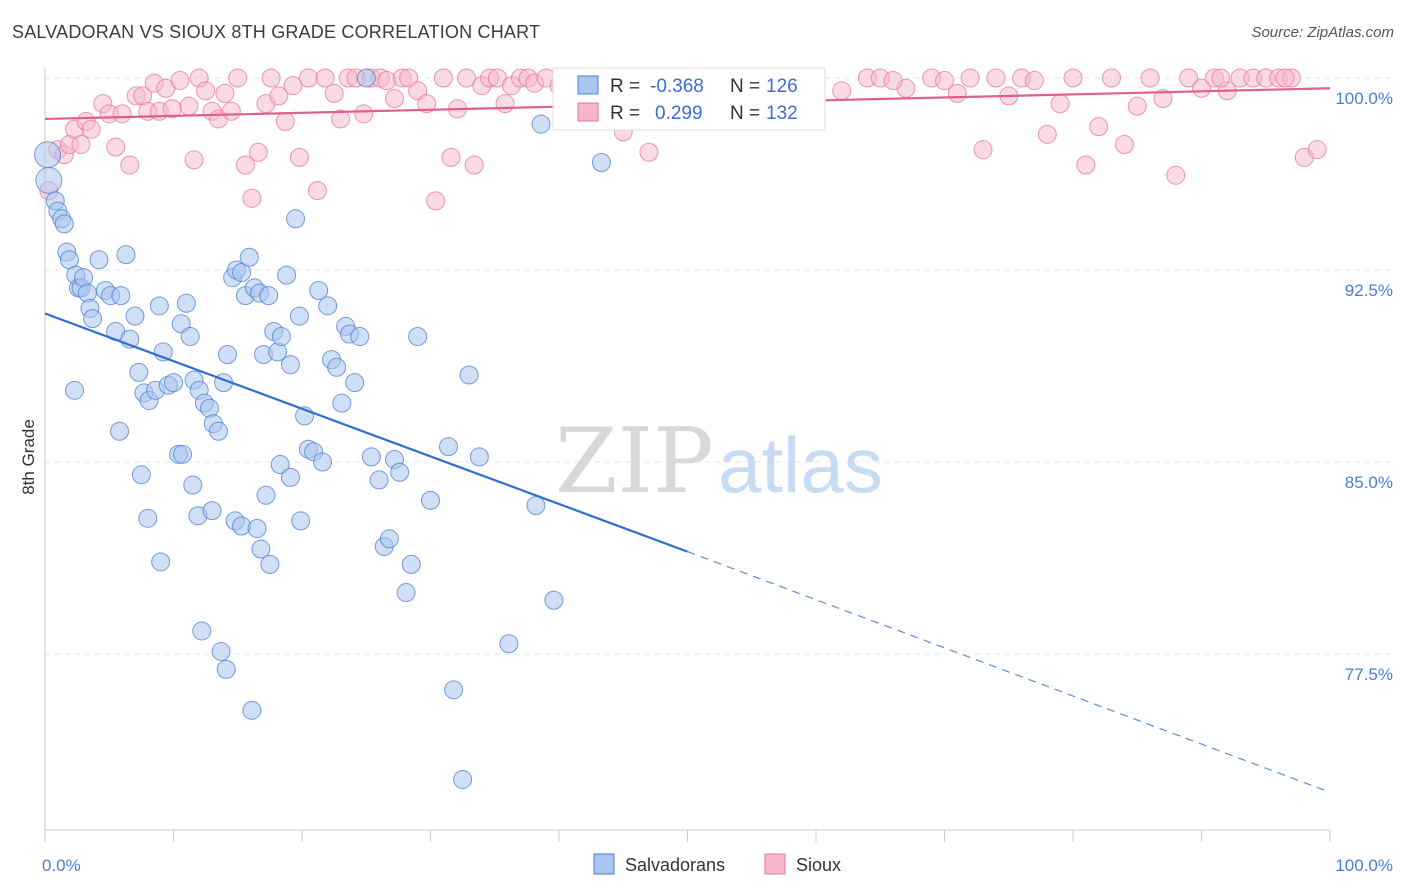  What do you see at coordinates (782, 113) in the screenshot?
I see `legend-n-value-2: 132` at bounding box center [782, 113].